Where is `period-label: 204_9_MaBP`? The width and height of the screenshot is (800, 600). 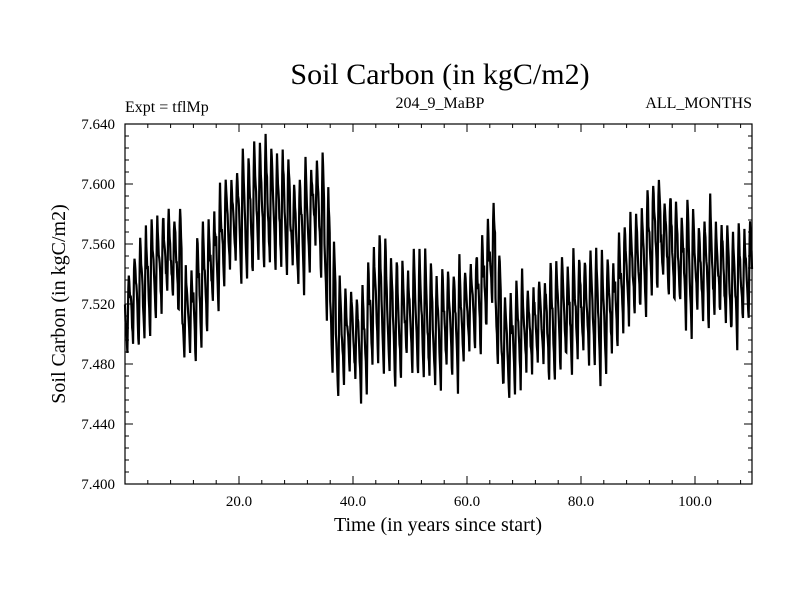
period-label: 204_9_MaBP is located at coordinates (440, 103).